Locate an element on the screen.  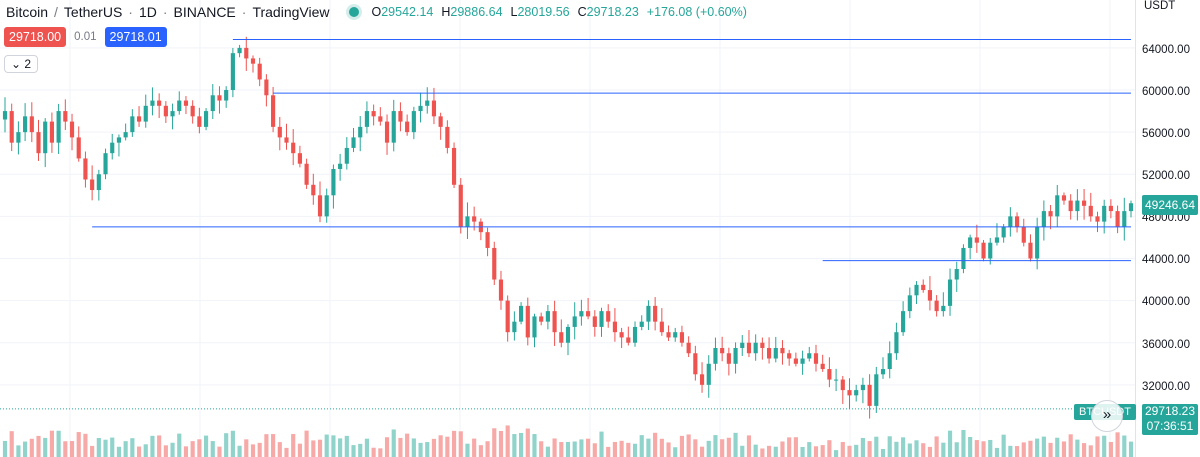
interval-label: 1D is located at coordinates (147, 12).